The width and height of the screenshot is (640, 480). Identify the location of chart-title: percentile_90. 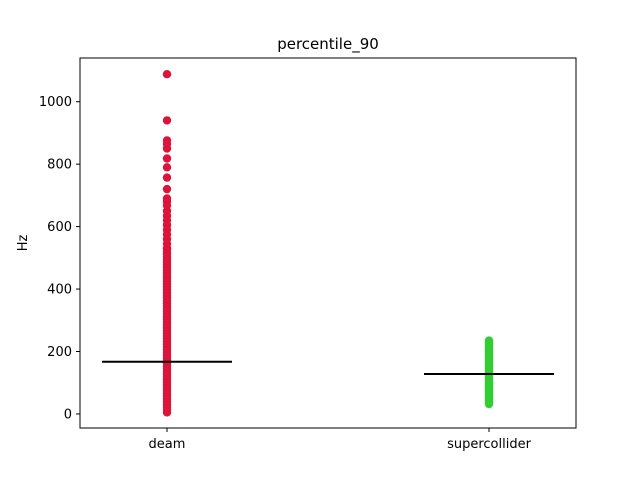
(328, 44).